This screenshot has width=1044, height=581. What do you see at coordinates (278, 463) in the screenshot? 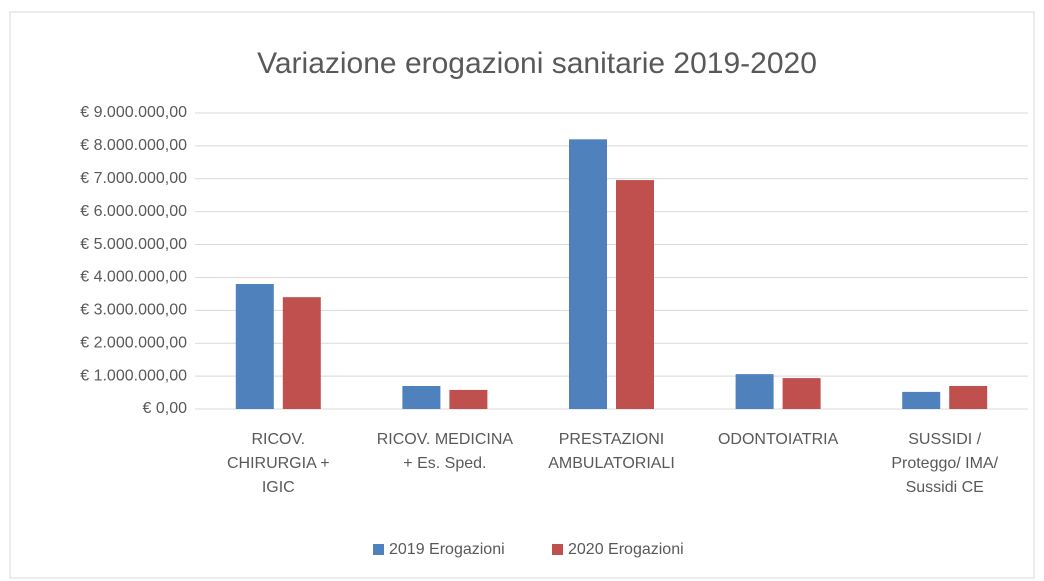
I see `x-tick-label: RICOV. CHIRURGIA + IGIC` at bounding box center [278, 463].